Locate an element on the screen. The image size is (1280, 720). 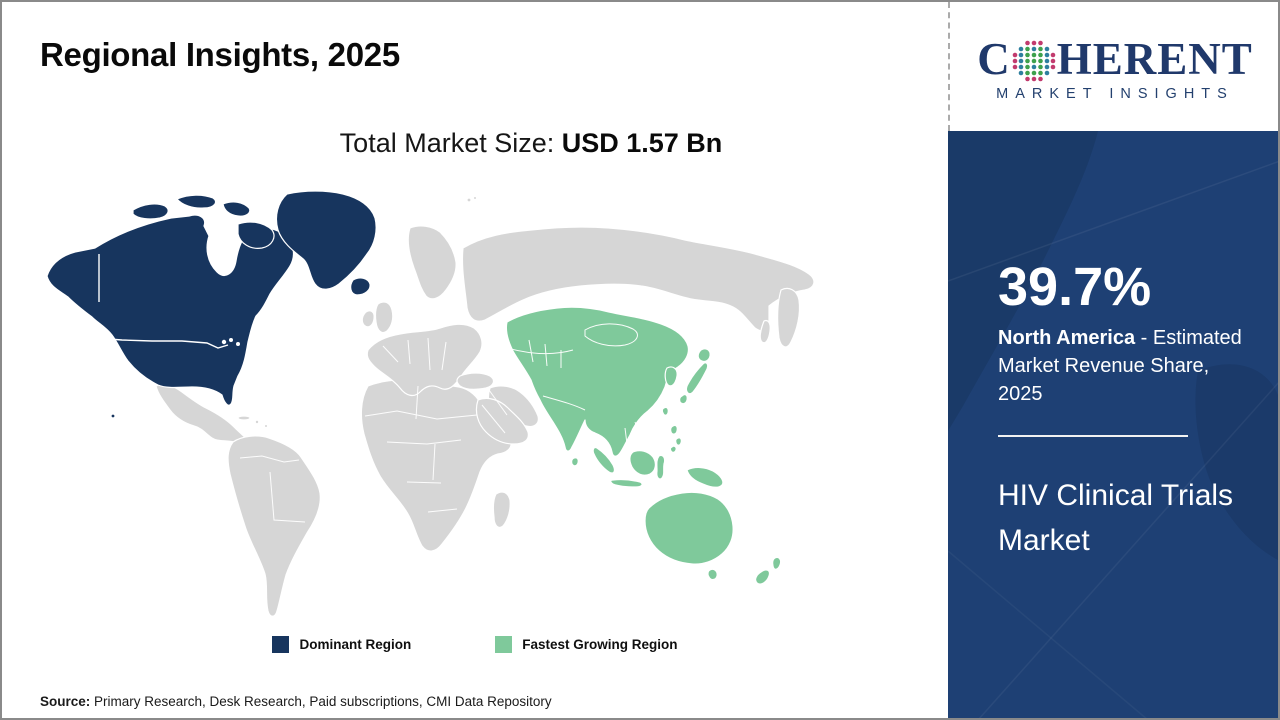
total-market-size: Total Market Size: USD 1.57 Bn is located at coordinates (475, 143).